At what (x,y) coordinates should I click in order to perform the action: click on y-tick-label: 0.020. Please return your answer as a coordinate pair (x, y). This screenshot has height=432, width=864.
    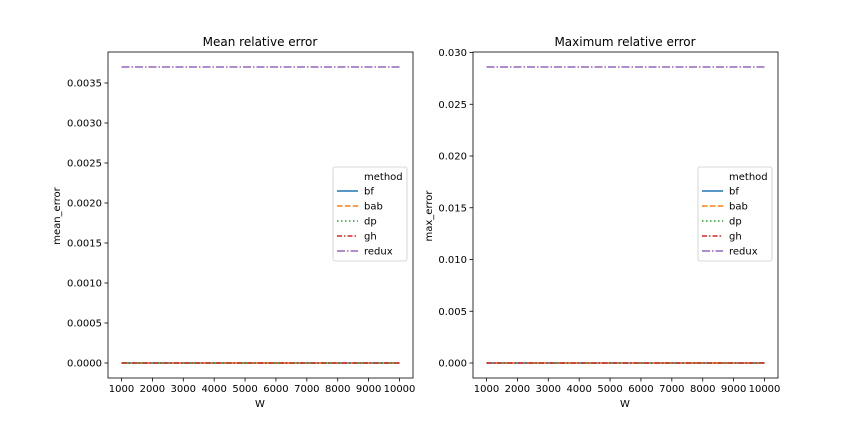
    Looking at the image, I should click on (452, 157).